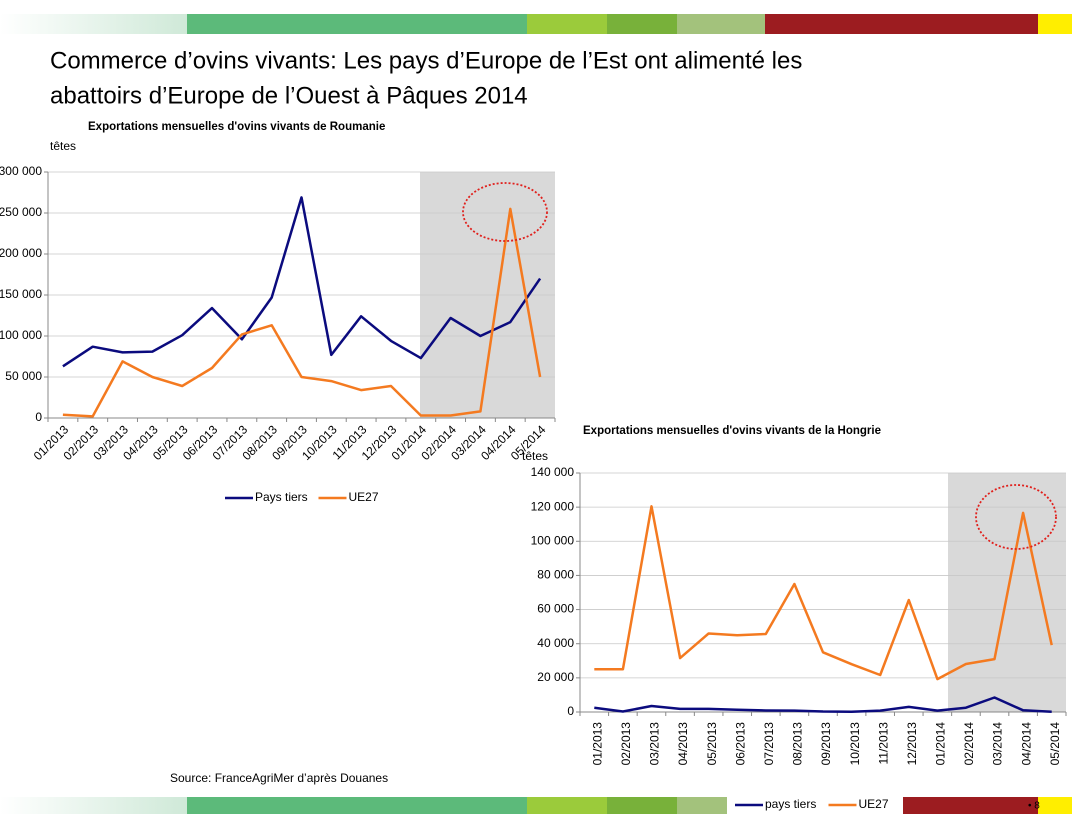 The width and height of the screenshot is (1072, 814). What do you see at coordinates (597, 744) in the screenshot?
I see `x-tick-label: 01/2013` at bounding box center [597, 744].